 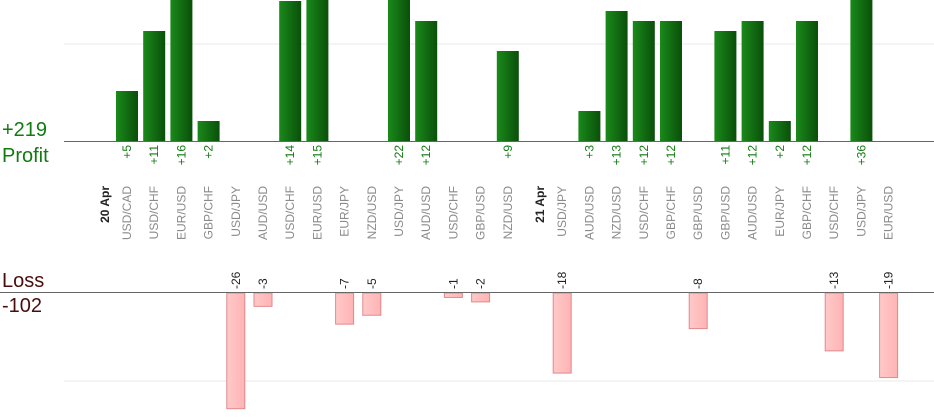 I want to click on date-label: 21 Apr, so click(x=540, y=204).